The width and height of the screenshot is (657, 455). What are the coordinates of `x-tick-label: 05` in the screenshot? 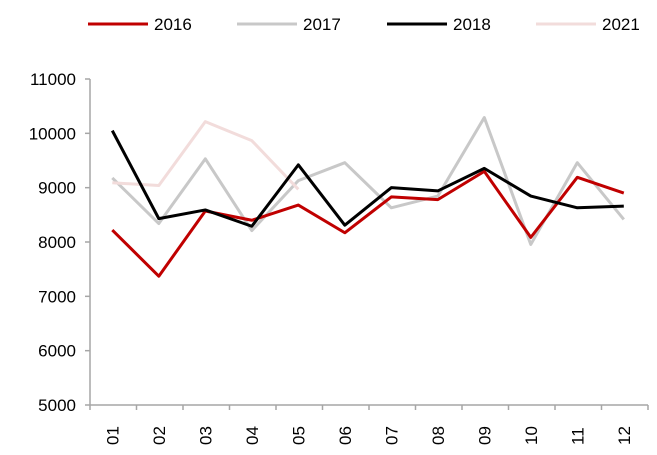 It's located at (298, 435).